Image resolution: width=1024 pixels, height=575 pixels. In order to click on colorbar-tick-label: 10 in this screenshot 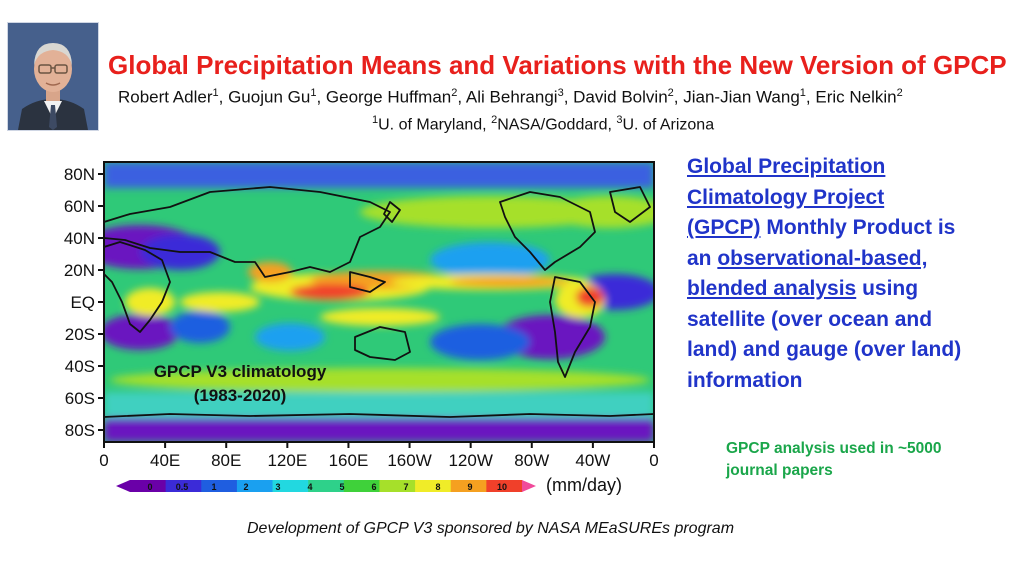, I will do `click(502, 487)`.